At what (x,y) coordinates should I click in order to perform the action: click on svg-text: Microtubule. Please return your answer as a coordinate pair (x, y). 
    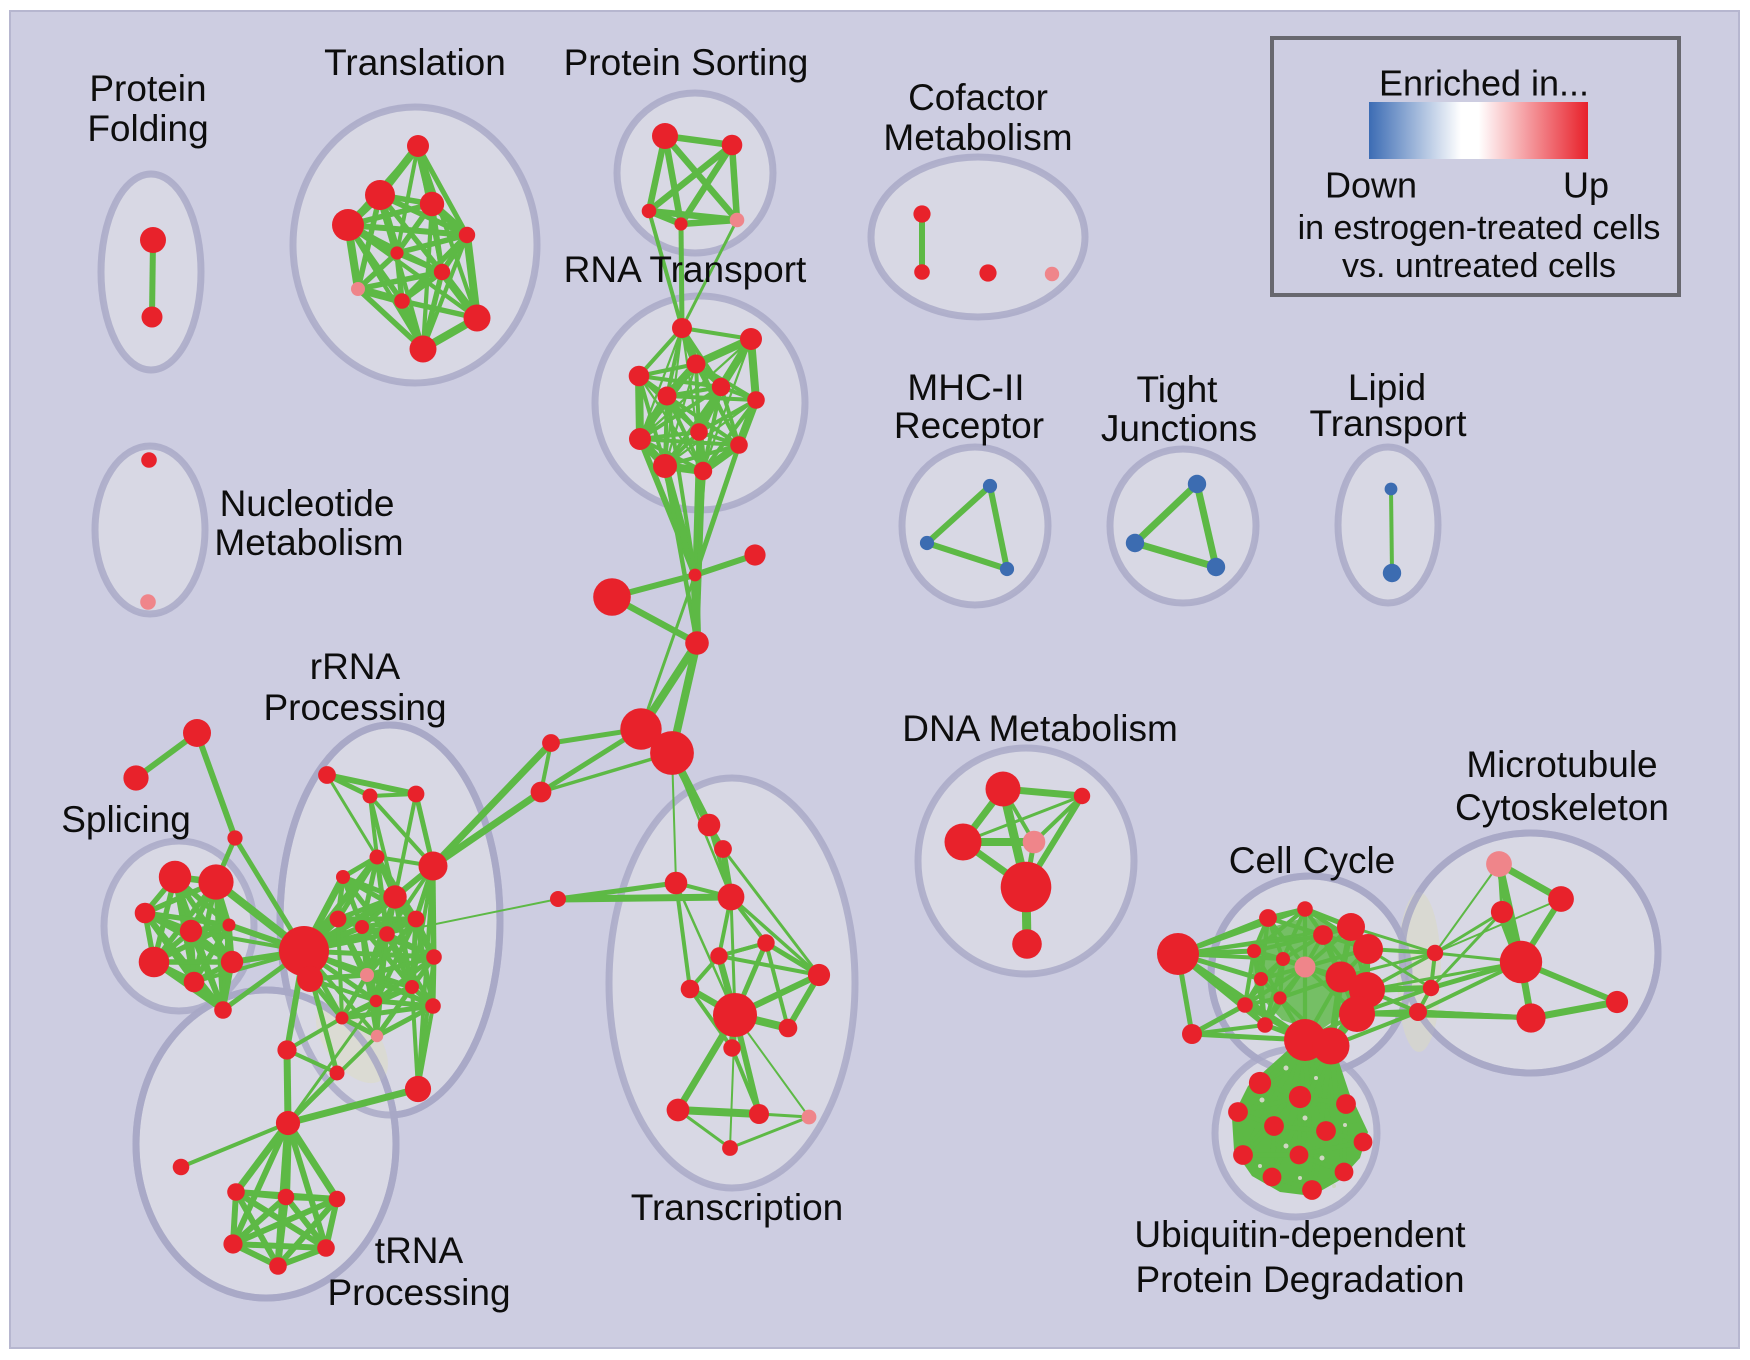
    Looking at the image, I should click on (1561, 764).